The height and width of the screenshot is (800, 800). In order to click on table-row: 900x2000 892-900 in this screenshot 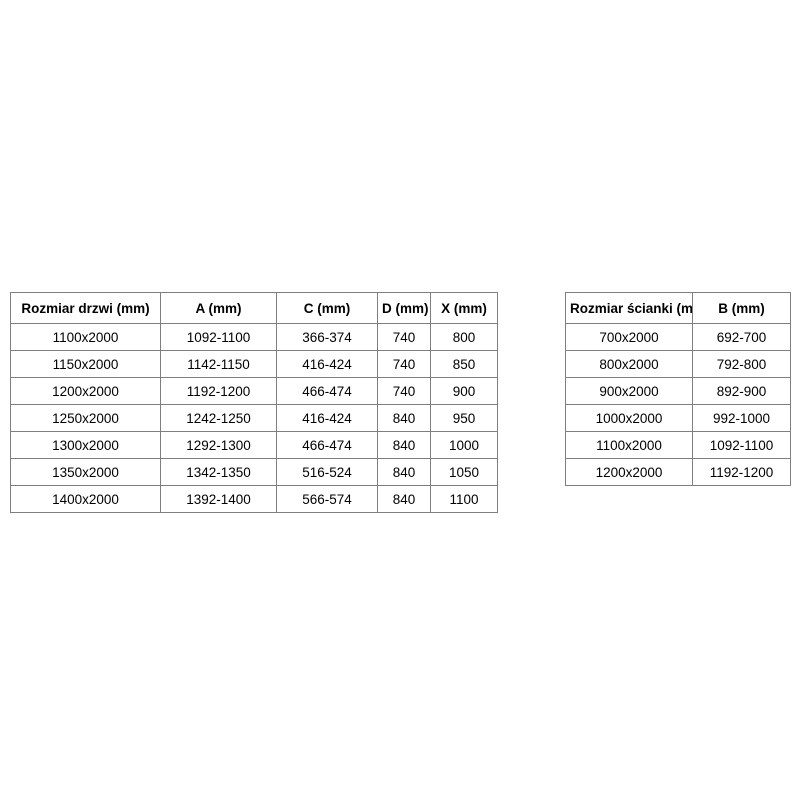, I will do `click(678, 391)`.